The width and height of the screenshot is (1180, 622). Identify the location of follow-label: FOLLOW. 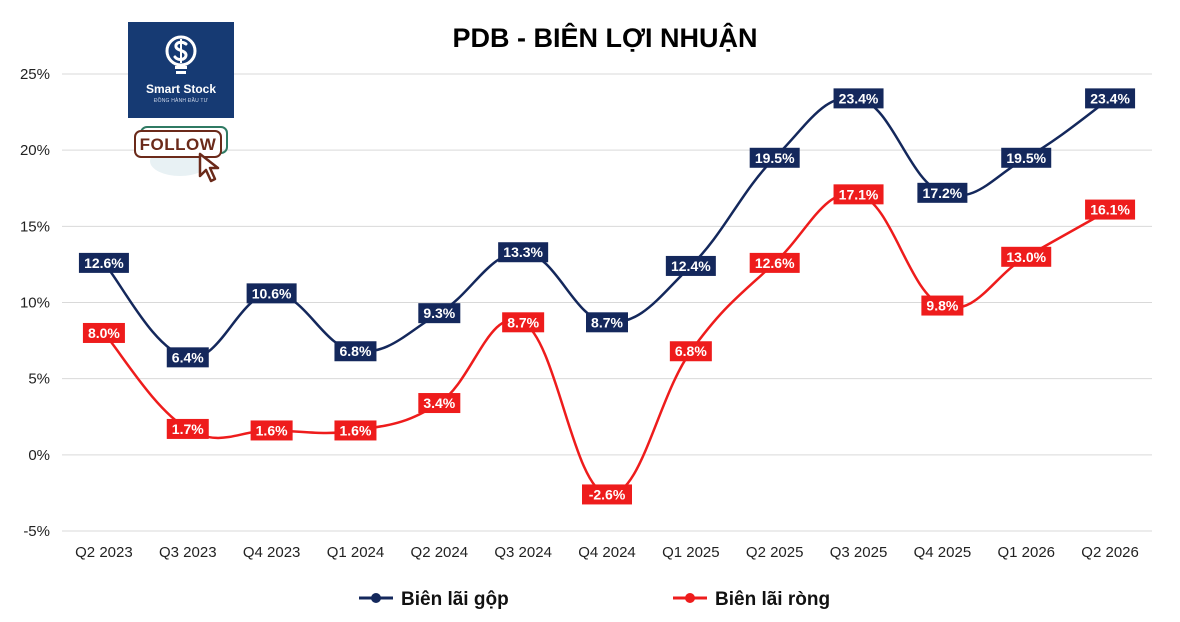
(178, 144).